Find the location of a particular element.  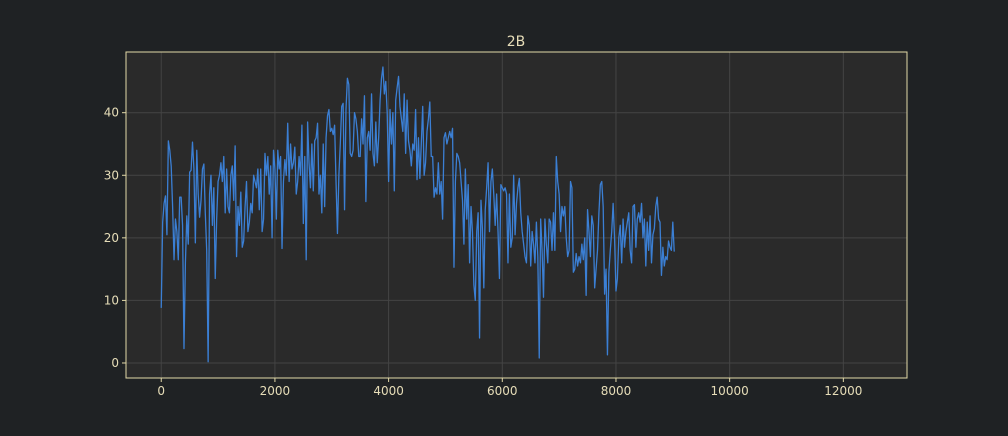

x-tick-label: 6000 is located at coordinates (502, 391).